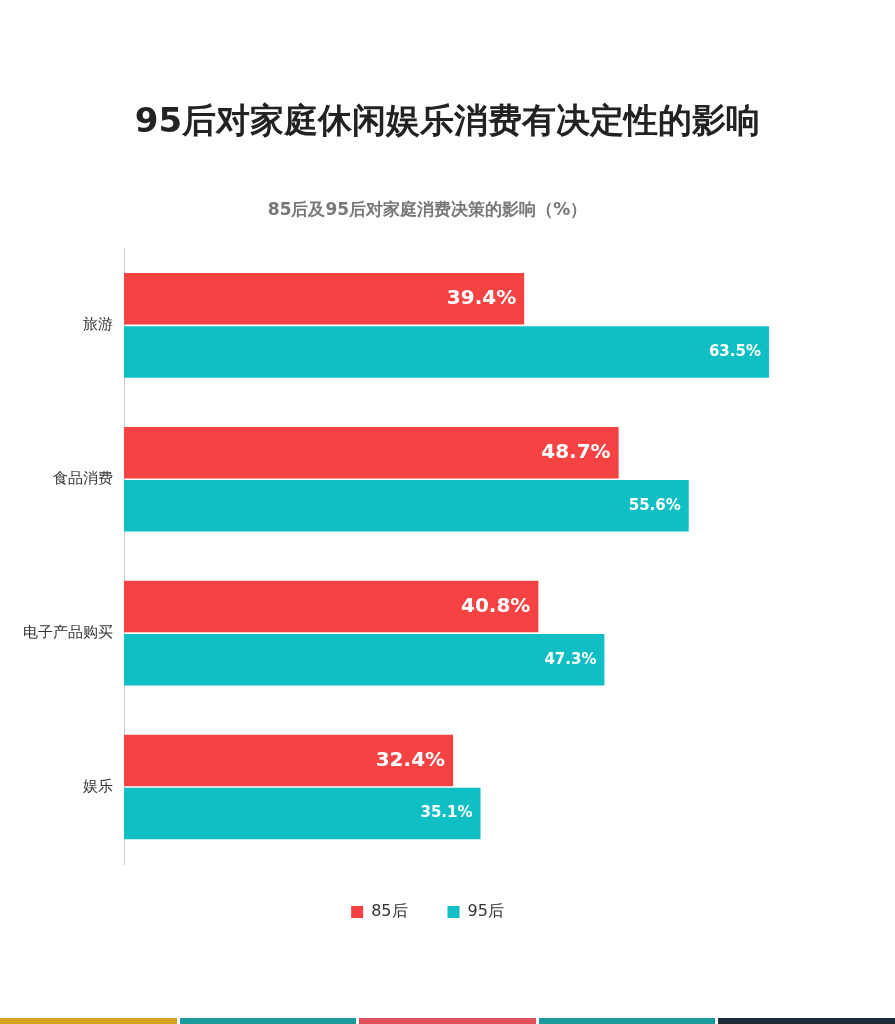 This screenshot has height=1024, width=895. Describe the element at coordinates (485, 911) in the screenshot. I see `legend-label: 95后` at that location.